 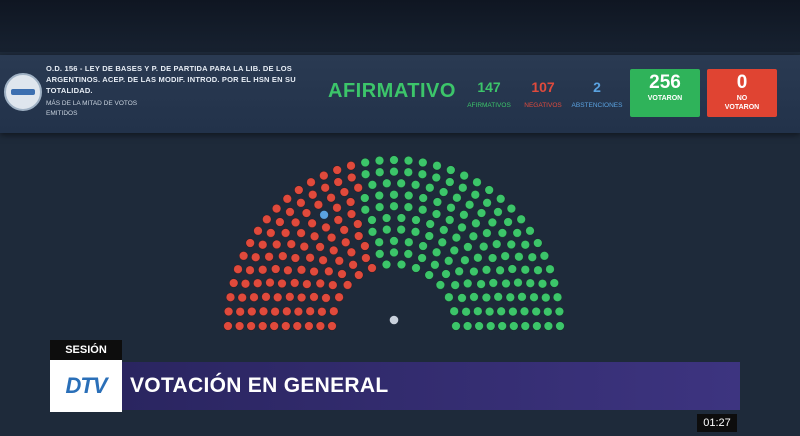 I want to click on negative-count: 107 NEGATIVOS, so click(x=543, y=94).